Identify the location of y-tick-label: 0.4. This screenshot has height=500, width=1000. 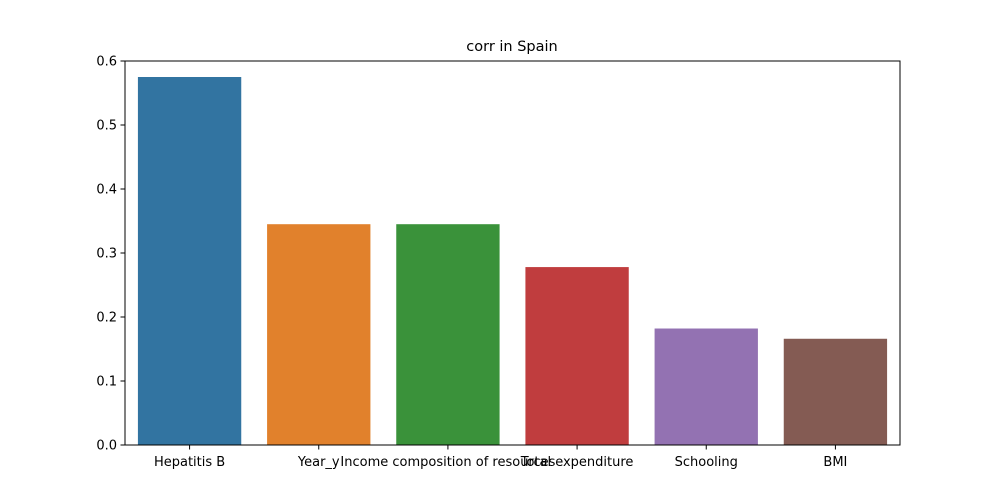
(106, 190).